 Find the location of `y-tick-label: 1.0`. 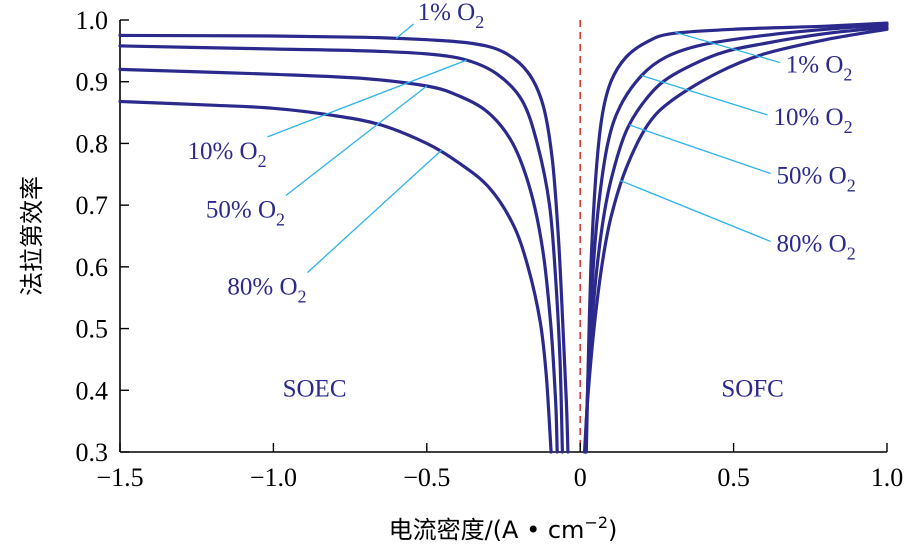

y-tick-label: 1.0 is located at coordinates (92, 20).